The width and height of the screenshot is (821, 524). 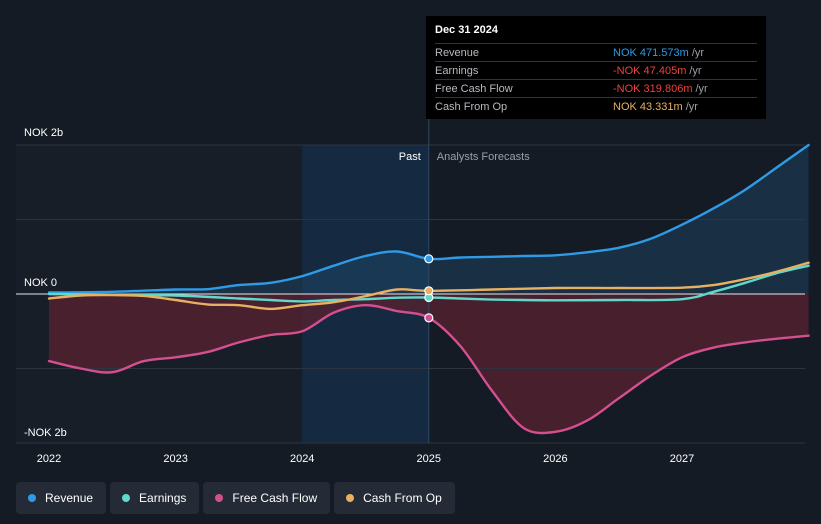 What do you see at coordinates (410, 157) in the screenshot?
I see `past-label: Past` at bounding box center [410, 157].